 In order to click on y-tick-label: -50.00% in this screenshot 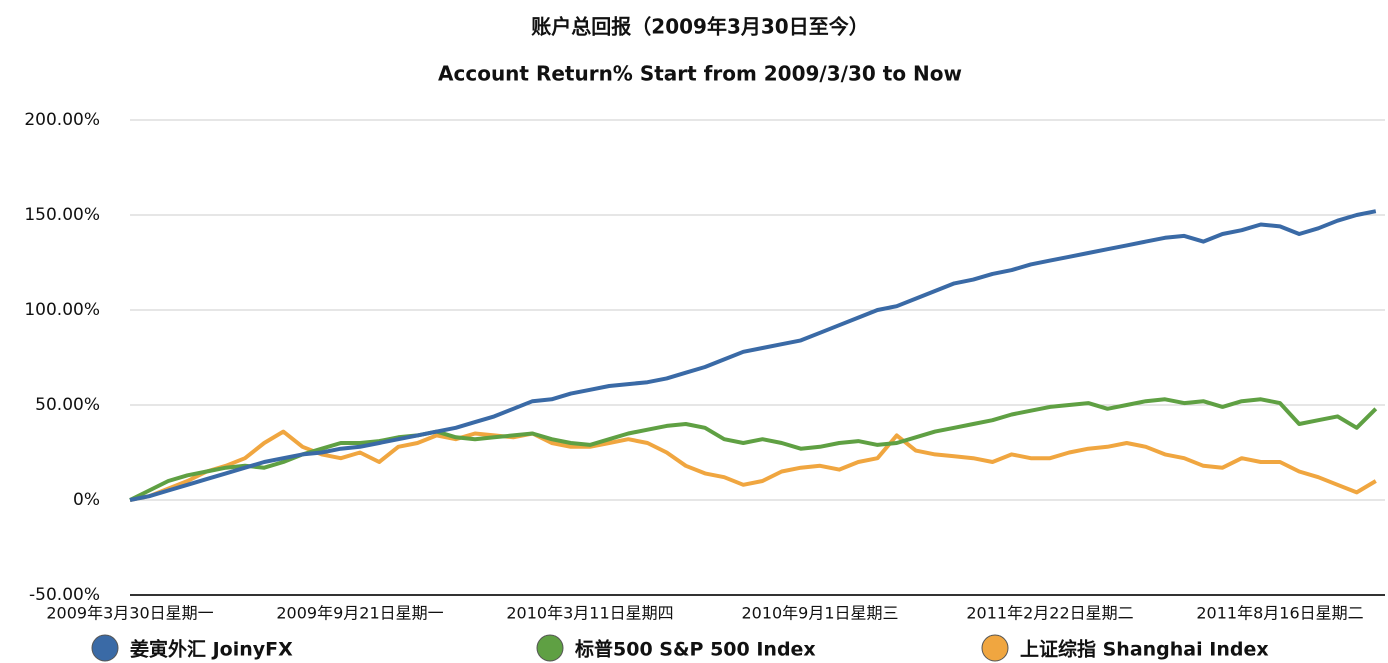, I will do `click(64, 595)`.